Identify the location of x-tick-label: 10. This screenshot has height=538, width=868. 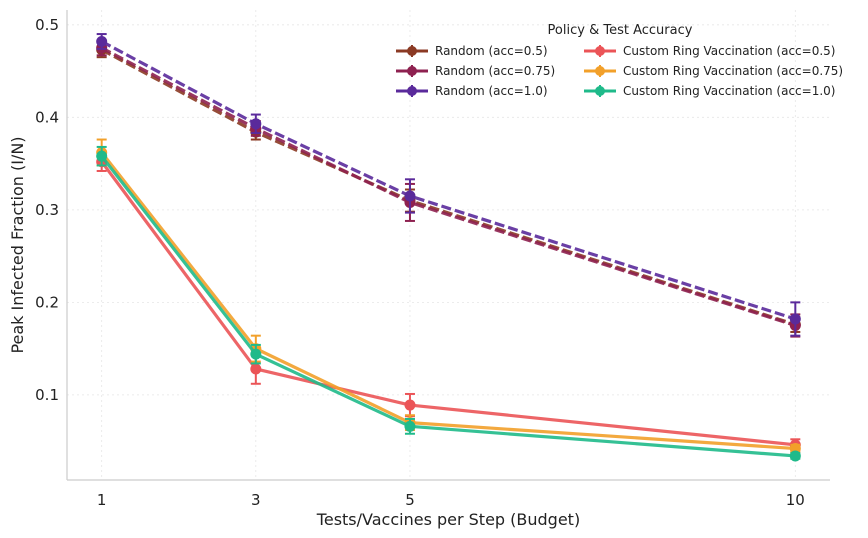
(795, 500).